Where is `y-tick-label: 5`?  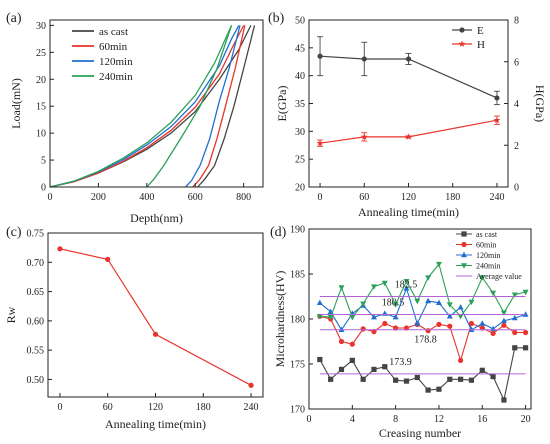 y-tick-label: 5 is located at coordinates (43, 161).